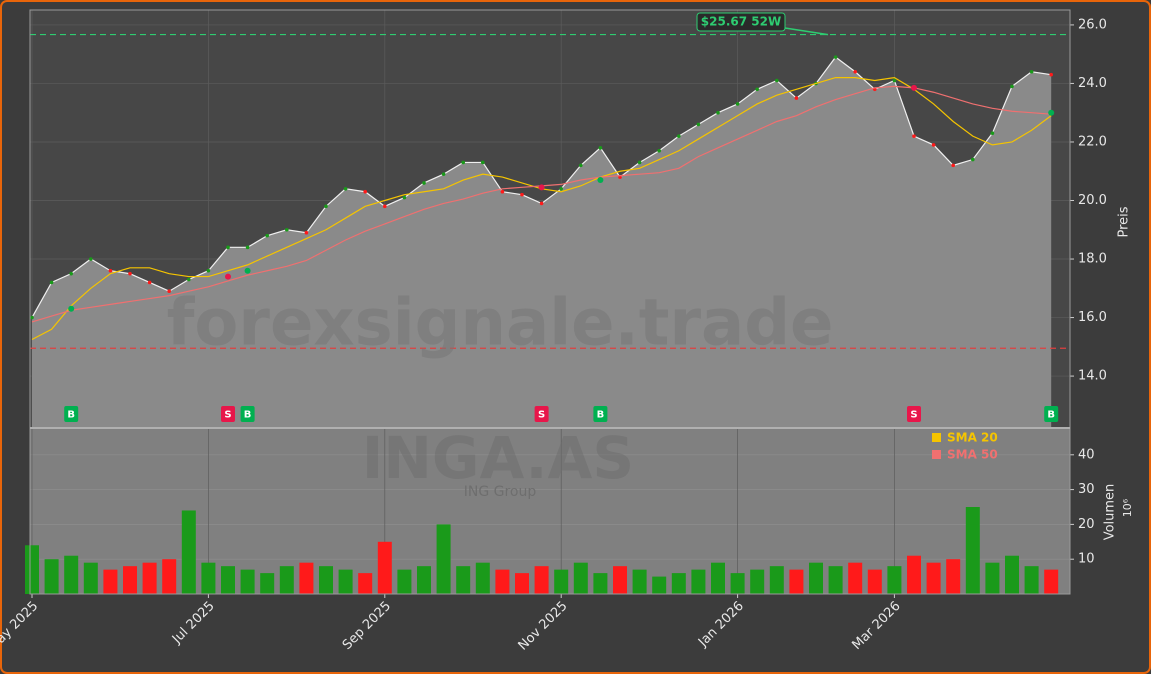 The image size is (1151, 674). I want to click on high-52w-arrow, so click(806, 31).